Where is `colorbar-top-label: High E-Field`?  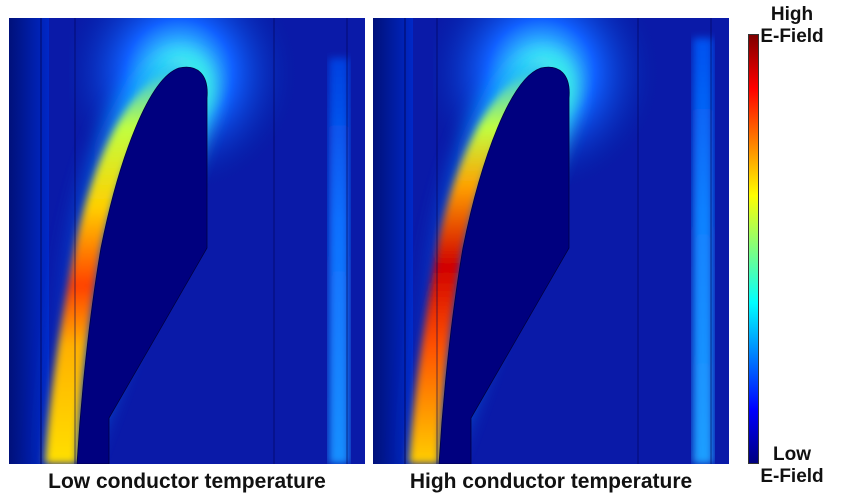 colorbar-top-label: High E-Field is located at coordinates (792, 26).